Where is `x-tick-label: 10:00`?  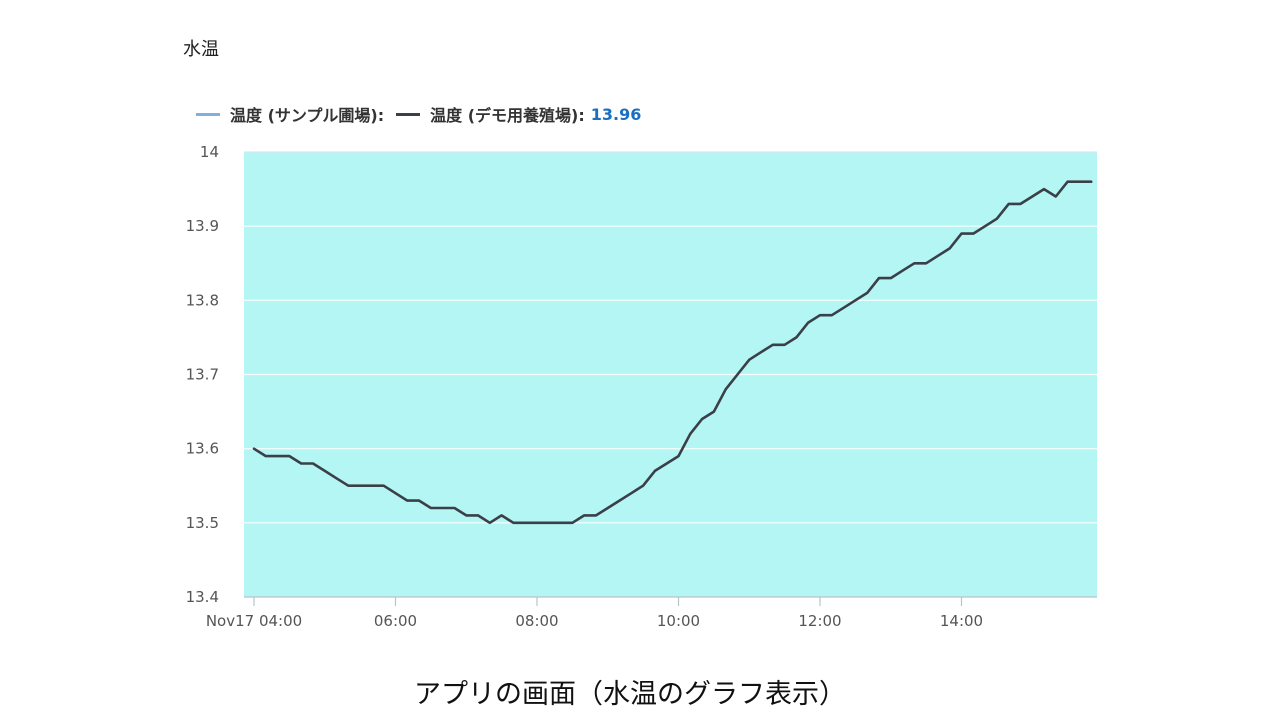 x-tick-label: 10:00 is located at coordinates (678, 621).